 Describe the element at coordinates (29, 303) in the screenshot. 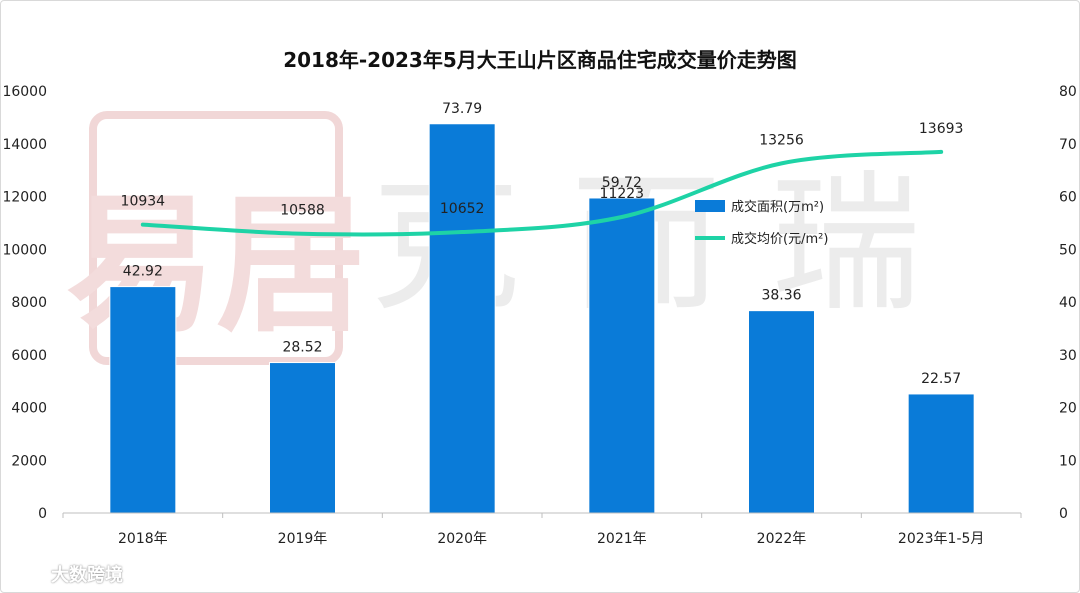

I see `left-axis-tick: 8000` at that location.